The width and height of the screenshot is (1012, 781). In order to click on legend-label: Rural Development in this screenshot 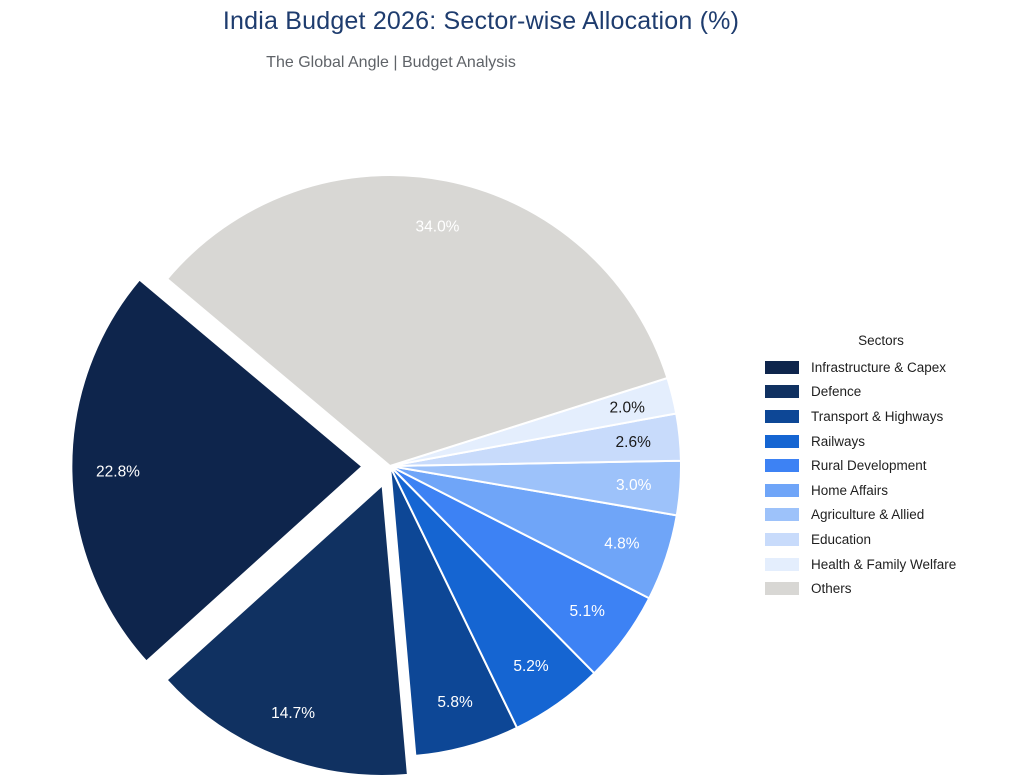, I will do `click(869, 466)`.